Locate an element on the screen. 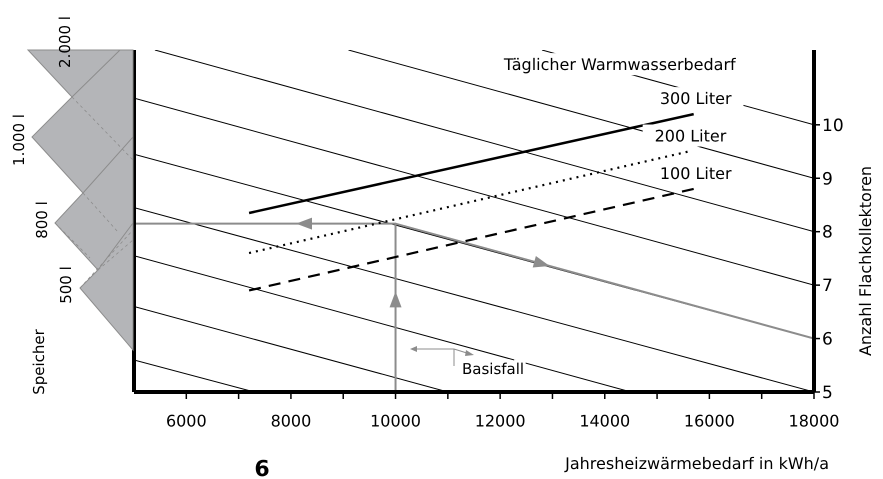 The width and height of the screenshot is (883, 479). x-tick-label: 8000 is located at coordinates (291, 420).